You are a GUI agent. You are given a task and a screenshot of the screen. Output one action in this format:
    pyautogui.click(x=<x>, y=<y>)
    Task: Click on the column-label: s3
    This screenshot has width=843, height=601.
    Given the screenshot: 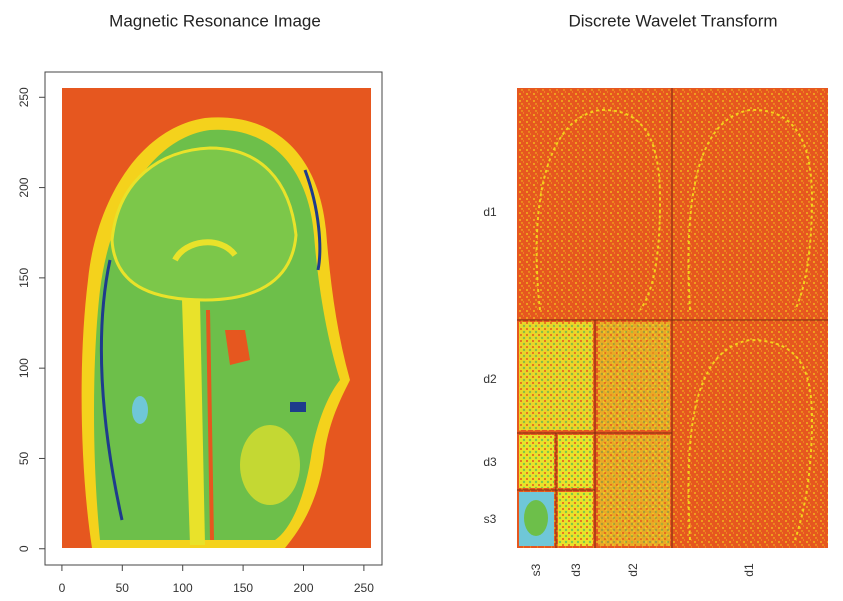 What is the action you would take?
    pyautogui.click(x=536, y=569)
    